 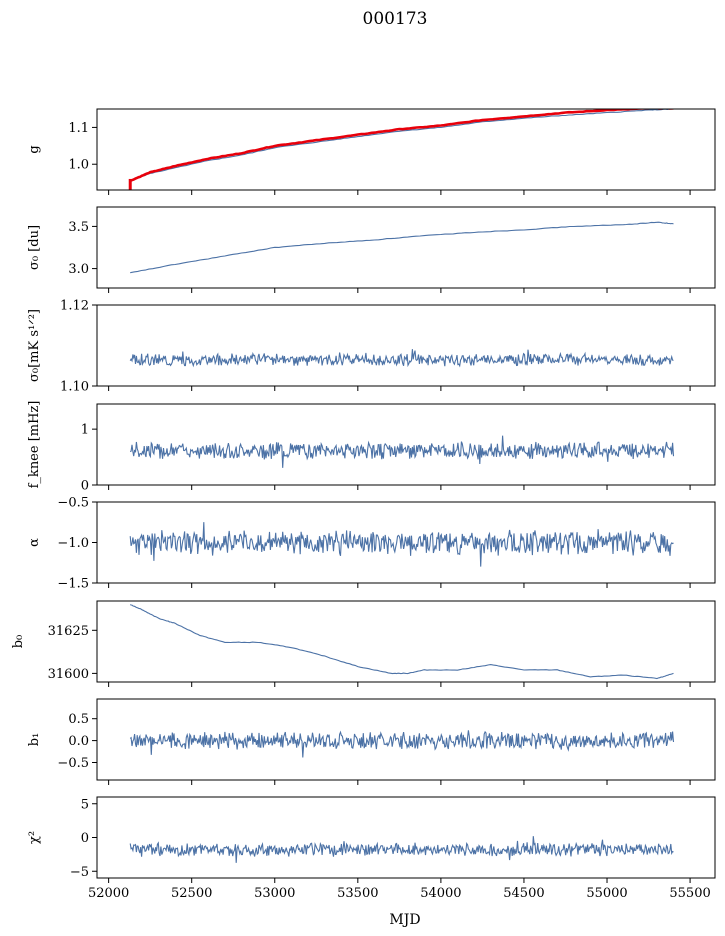 I want to click on x-tick-label-2: 53000, so click(x=274, y=893).